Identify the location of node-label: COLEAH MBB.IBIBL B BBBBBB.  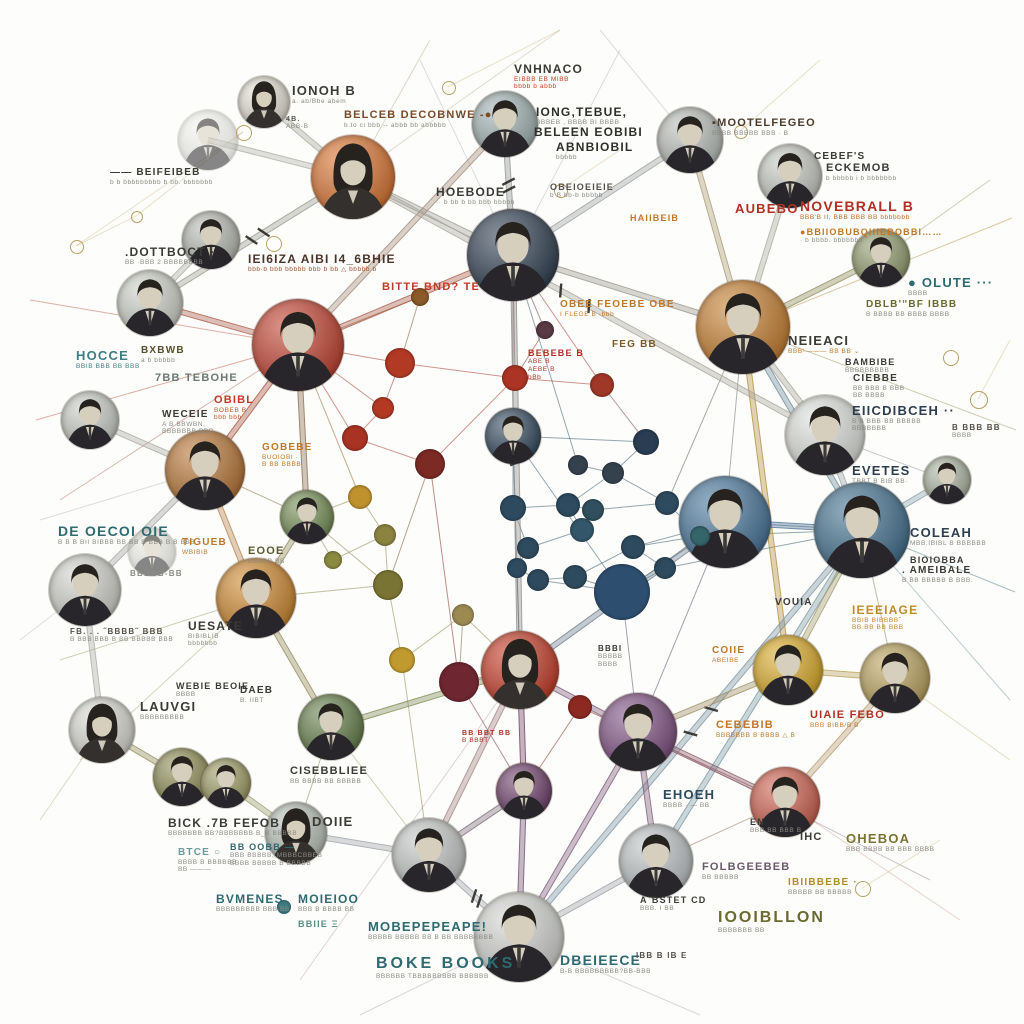
(948, 536).